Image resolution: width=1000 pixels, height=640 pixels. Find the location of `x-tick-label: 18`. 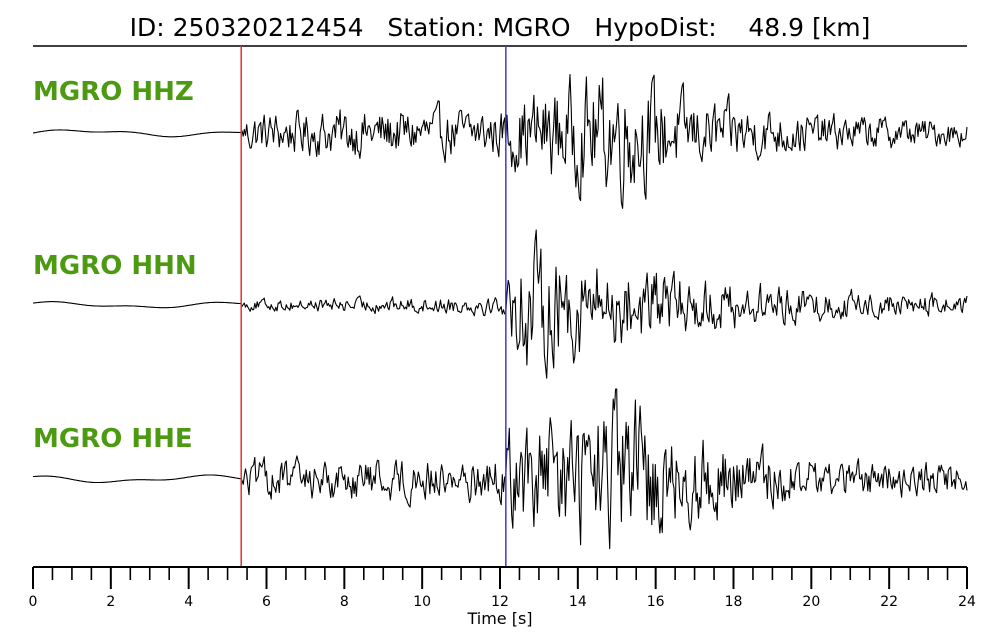

x-tick-label: 18 is located at coordinates (734, 602).